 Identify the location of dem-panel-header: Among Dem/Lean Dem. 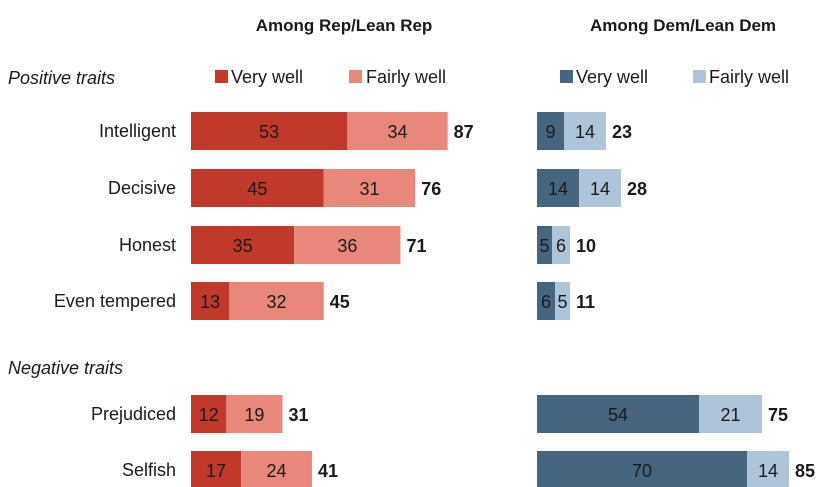
(683, 25).